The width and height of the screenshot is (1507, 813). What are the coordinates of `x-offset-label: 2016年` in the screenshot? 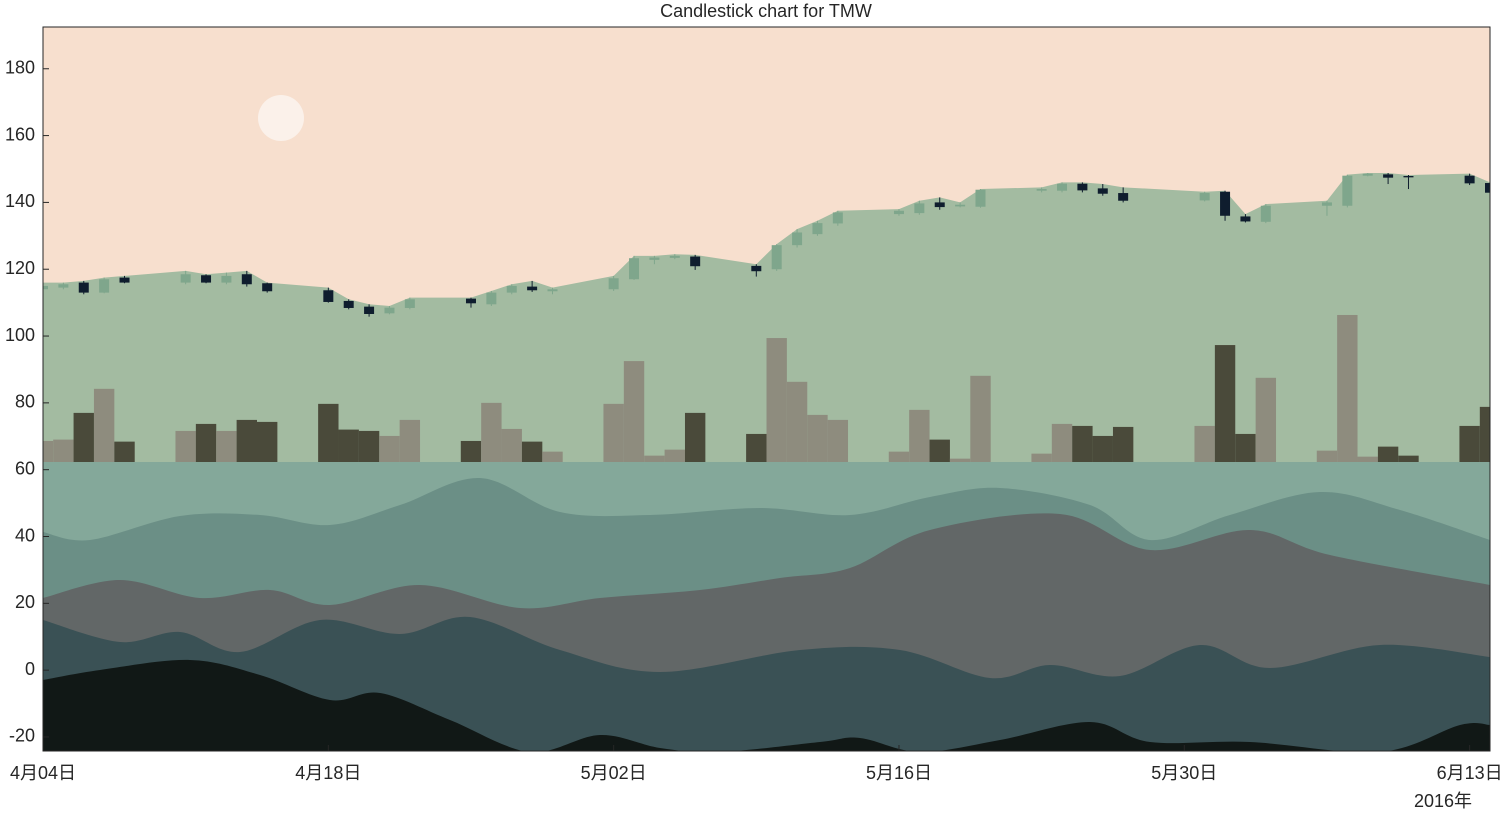 It's located at (1443, 801).